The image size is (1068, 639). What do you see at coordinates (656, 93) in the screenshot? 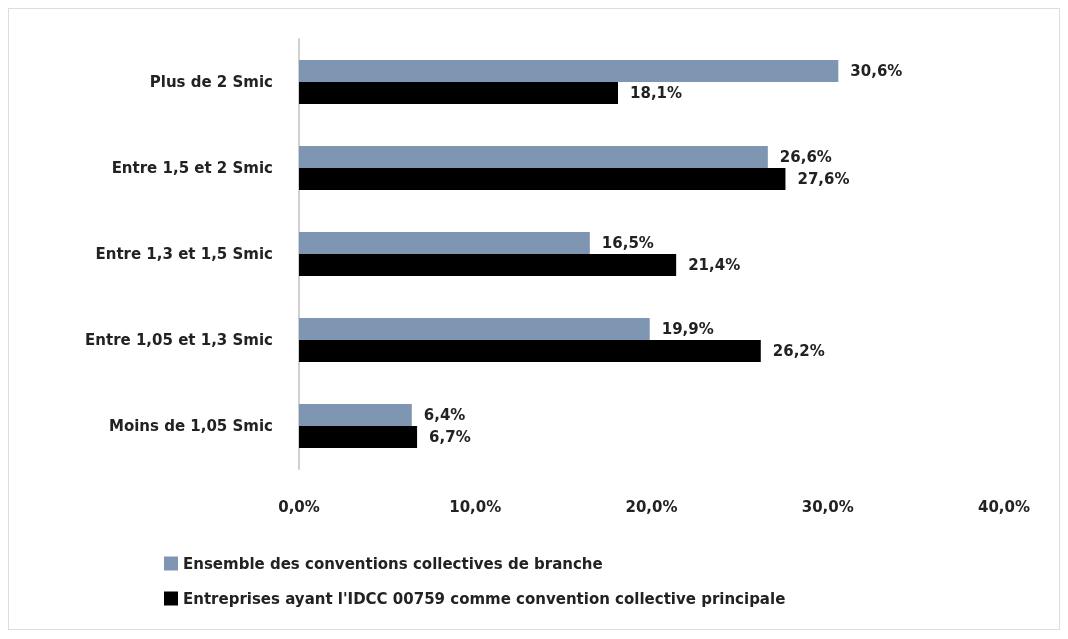
I see `data-label: 18,1%` at bounding box center [656, 93].